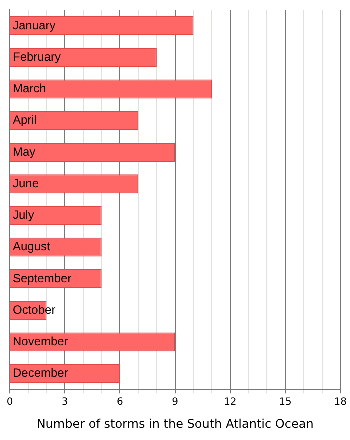 The image size is (350, 440). Describe the element at coordinates (40, 341) in the screenshot. I see `y-tick-label: November` at that location.